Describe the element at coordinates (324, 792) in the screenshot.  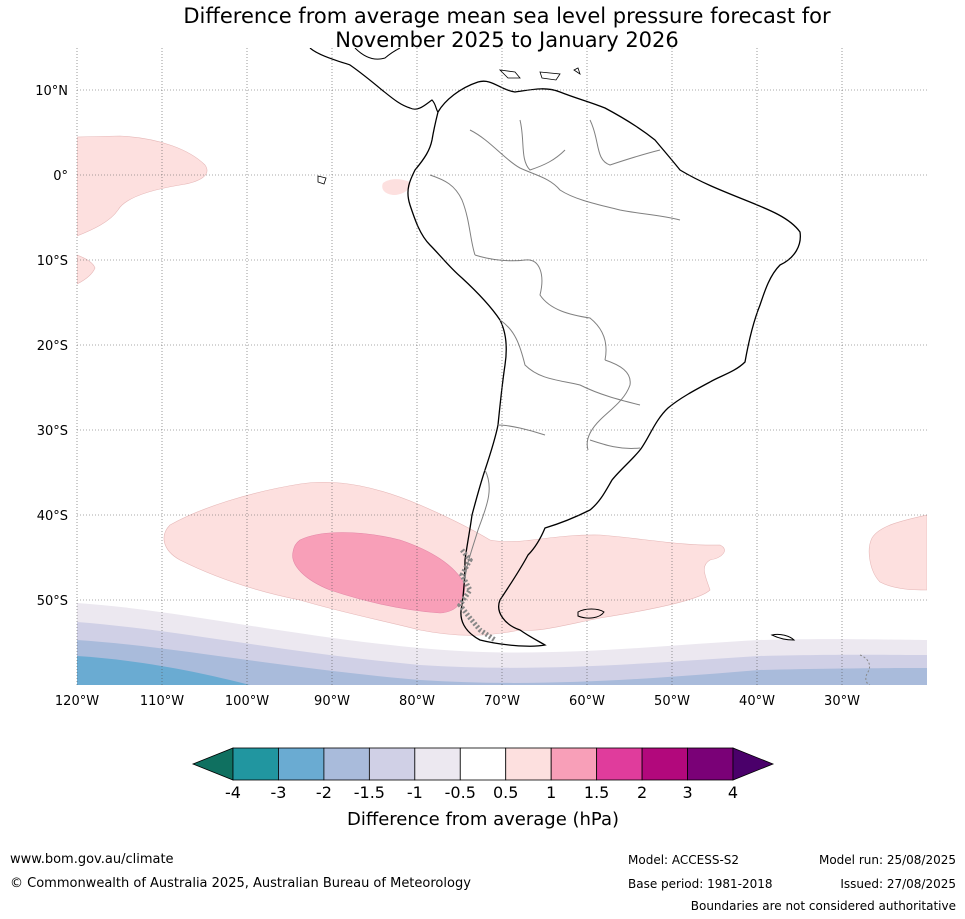
I see `colorbar-tick-label: -2` at that location.